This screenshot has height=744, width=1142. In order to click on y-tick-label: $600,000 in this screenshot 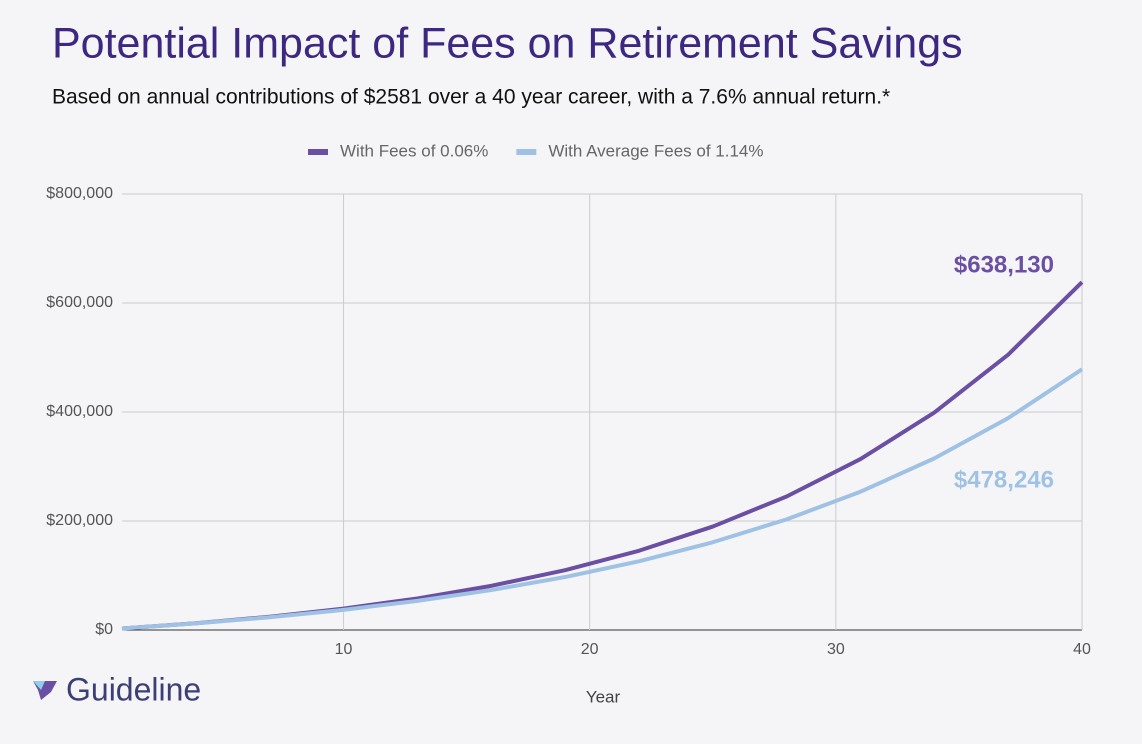, I will do `click(79, 302)`.